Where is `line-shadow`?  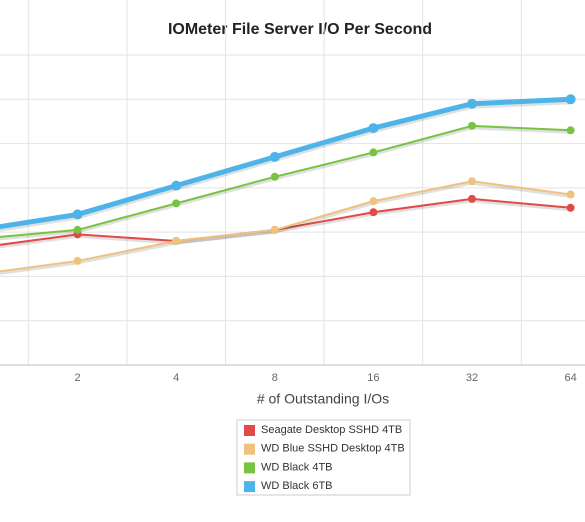 line-shadow is located at coordinates (285, 224).